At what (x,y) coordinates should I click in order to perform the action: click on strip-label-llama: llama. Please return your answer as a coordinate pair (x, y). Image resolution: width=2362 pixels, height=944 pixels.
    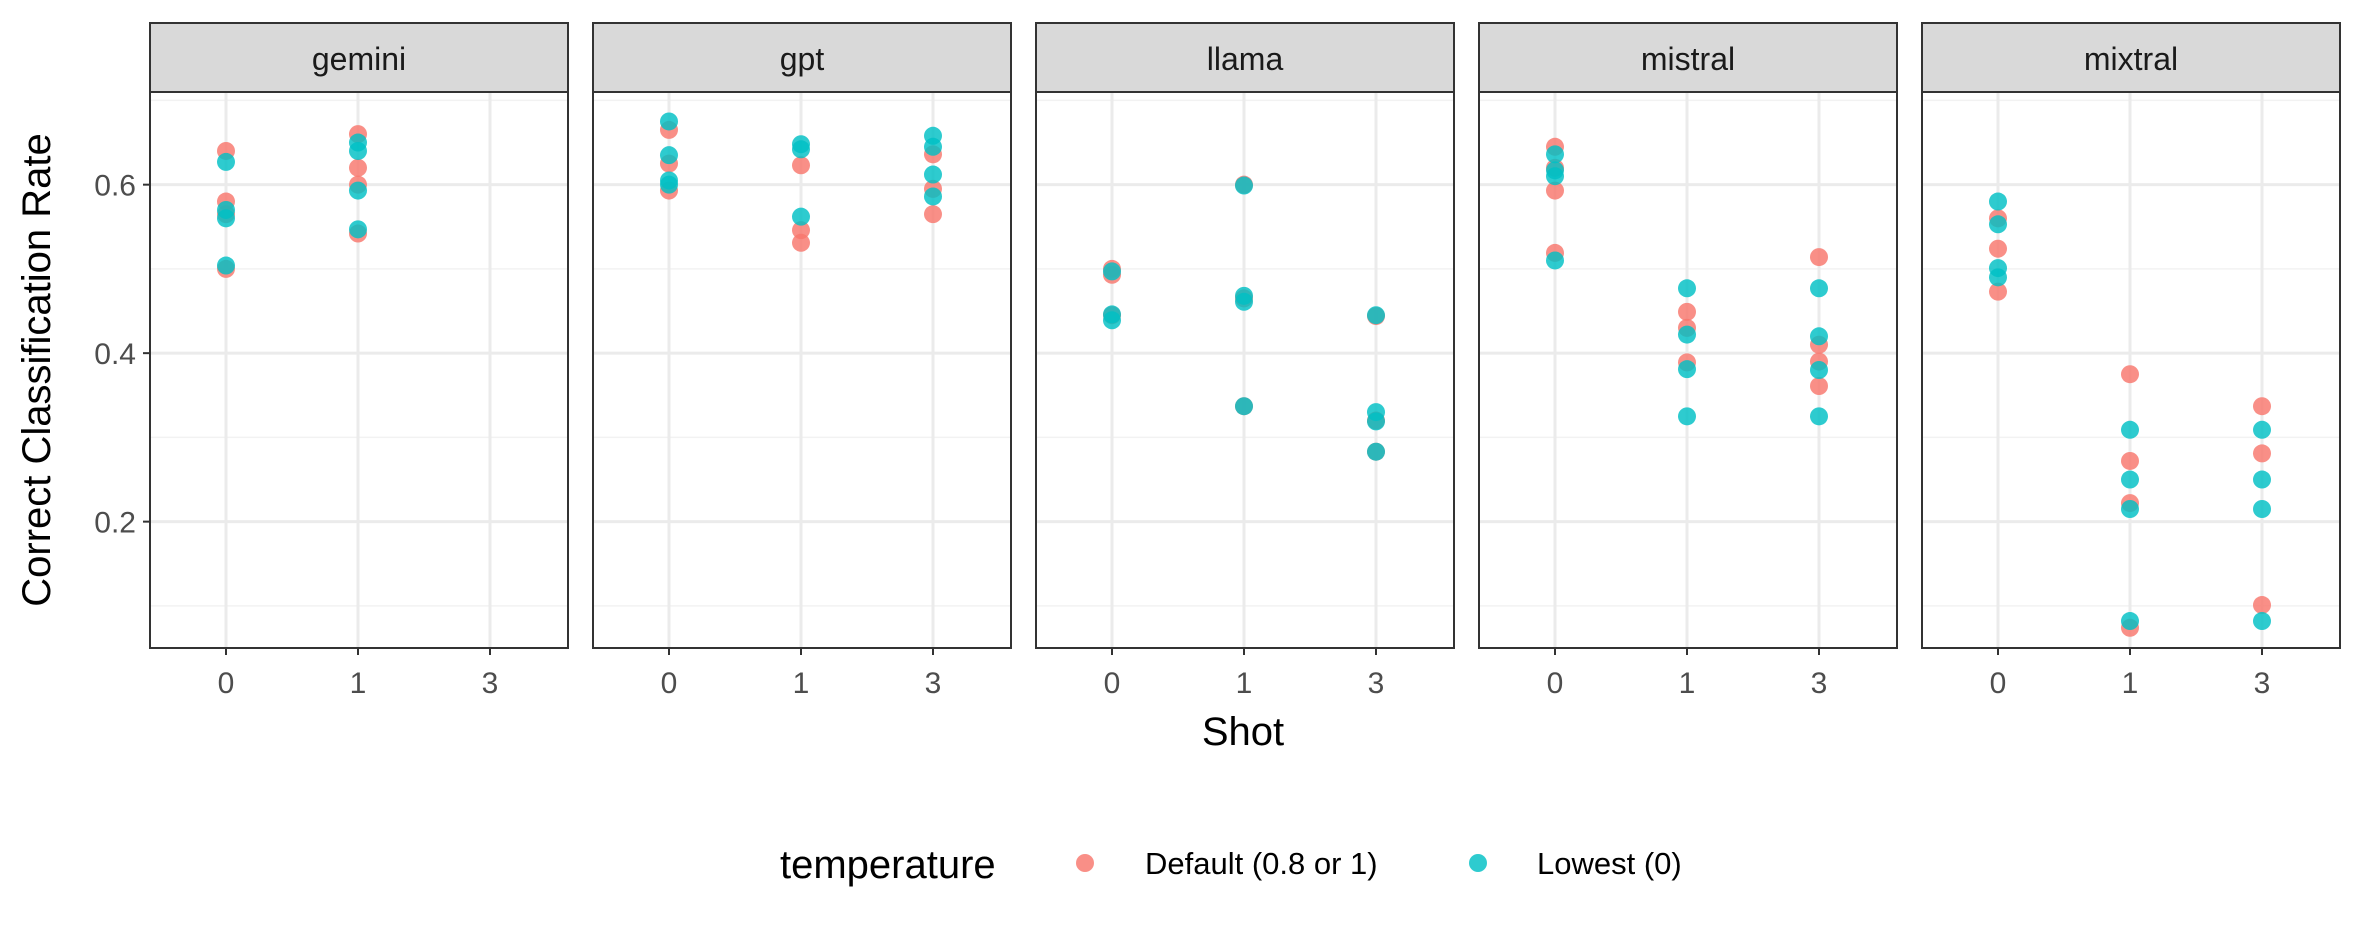
    Looking at the image, I should click on (1245, 59).